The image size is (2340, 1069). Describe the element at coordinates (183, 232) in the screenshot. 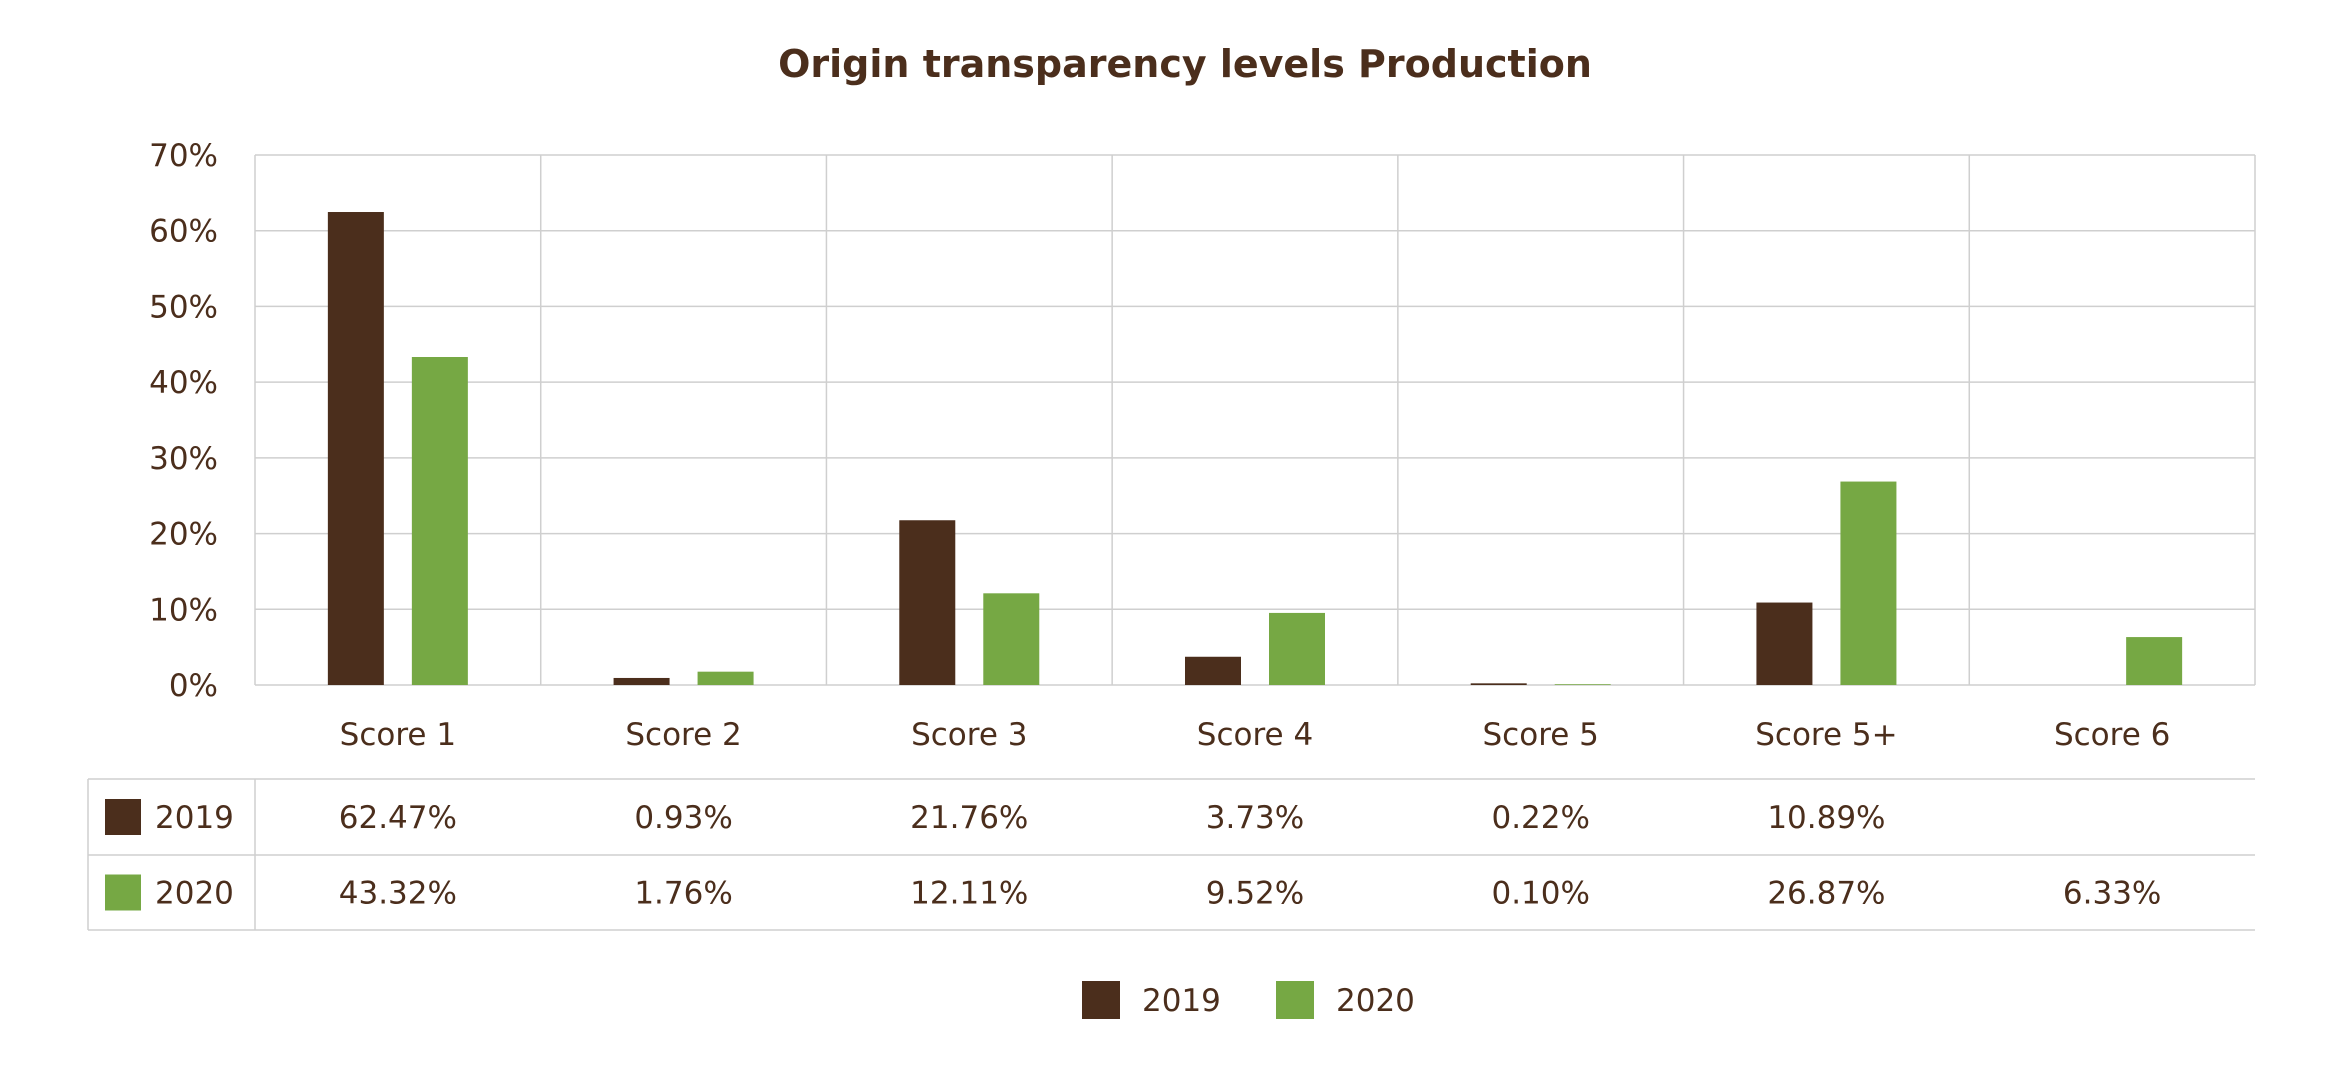

I see `y-tick-label: 60%` at that location.